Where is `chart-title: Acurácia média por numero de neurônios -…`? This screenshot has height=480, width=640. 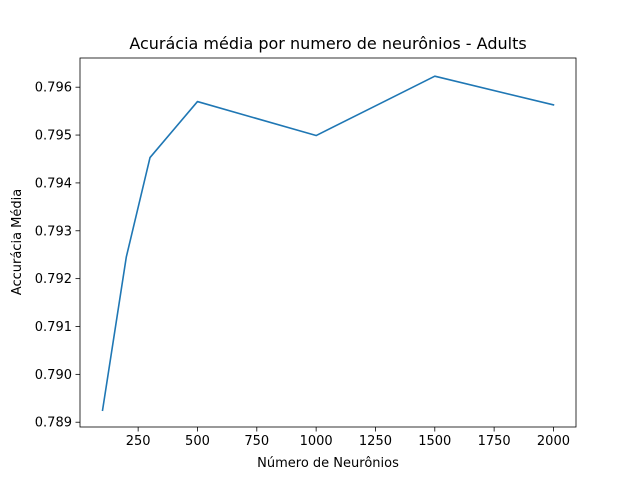 chart-title: Acurácia média por numero de neurônios -… is located at coordinates (327, 43).